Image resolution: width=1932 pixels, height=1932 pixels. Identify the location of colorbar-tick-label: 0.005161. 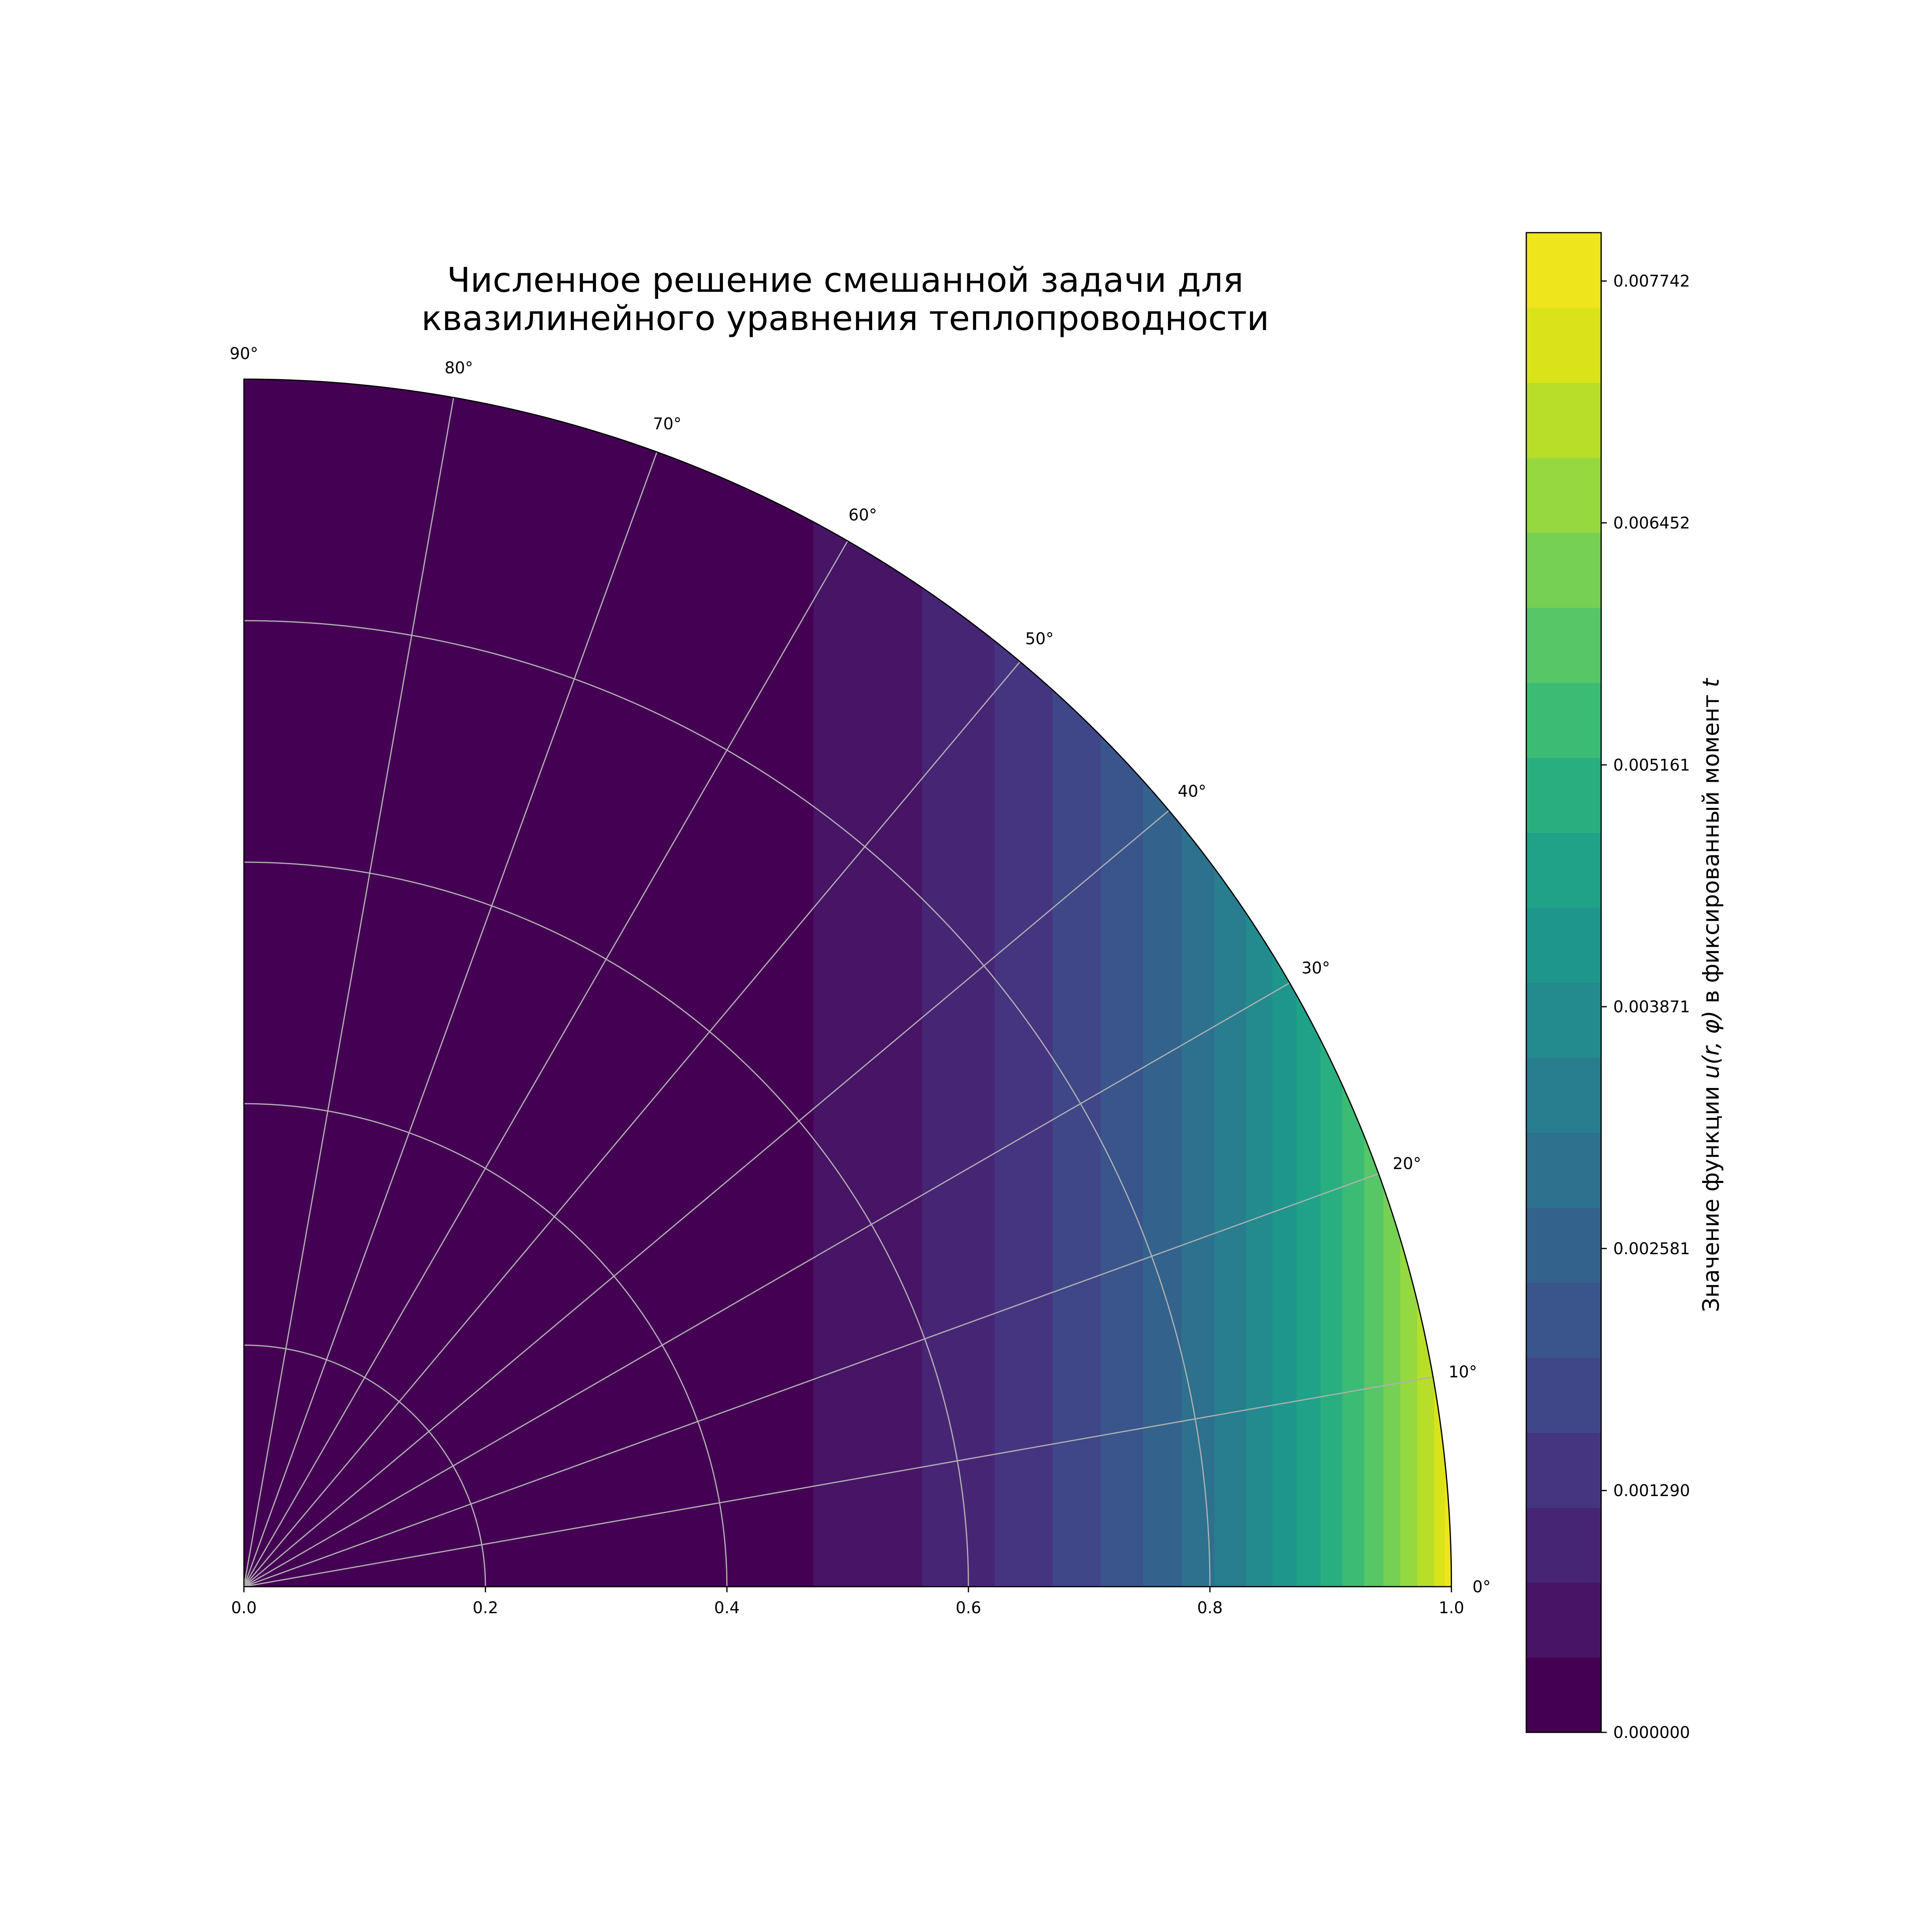
(1651, 765).